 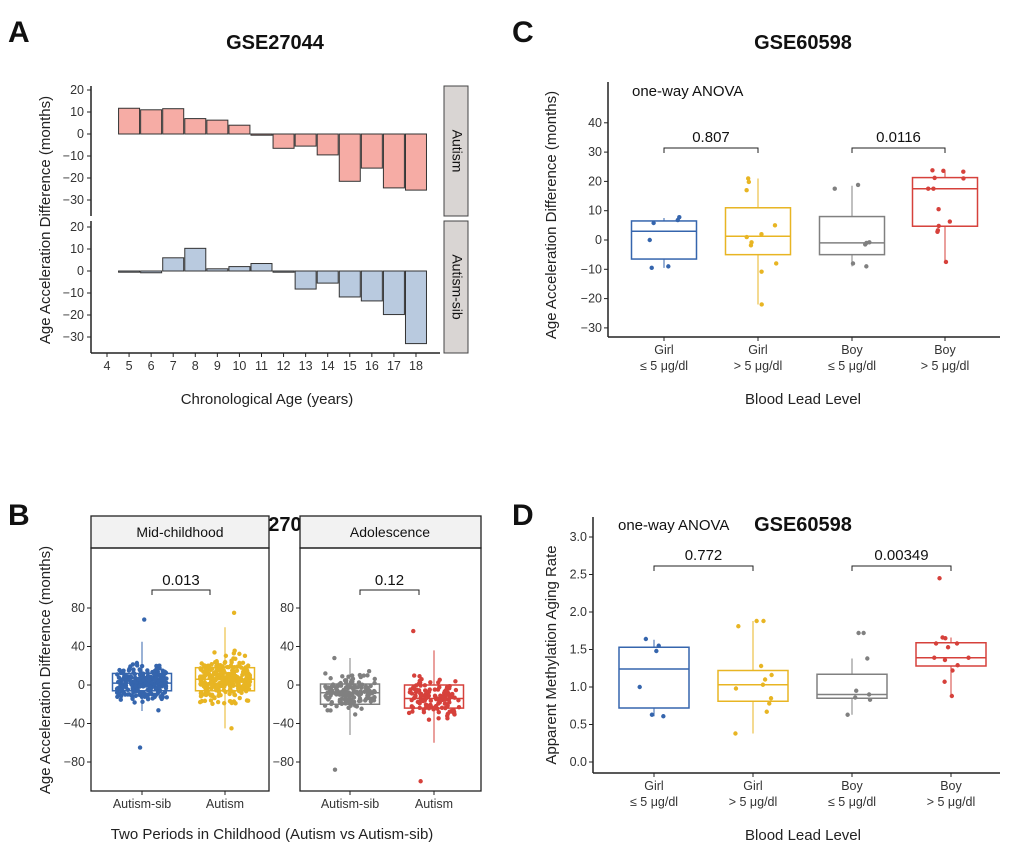 I want to click on x-tick-label: > 5 μg/dl, so click(x=945, y=366).